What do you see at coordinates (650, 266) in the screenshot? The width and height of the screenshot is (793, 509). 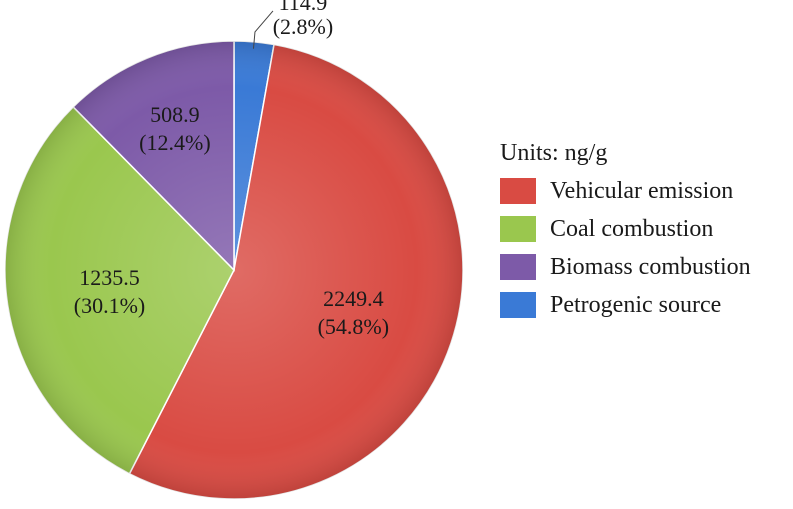 I see `legend-label: Biomass combustion` at bounding box center [650, 266].